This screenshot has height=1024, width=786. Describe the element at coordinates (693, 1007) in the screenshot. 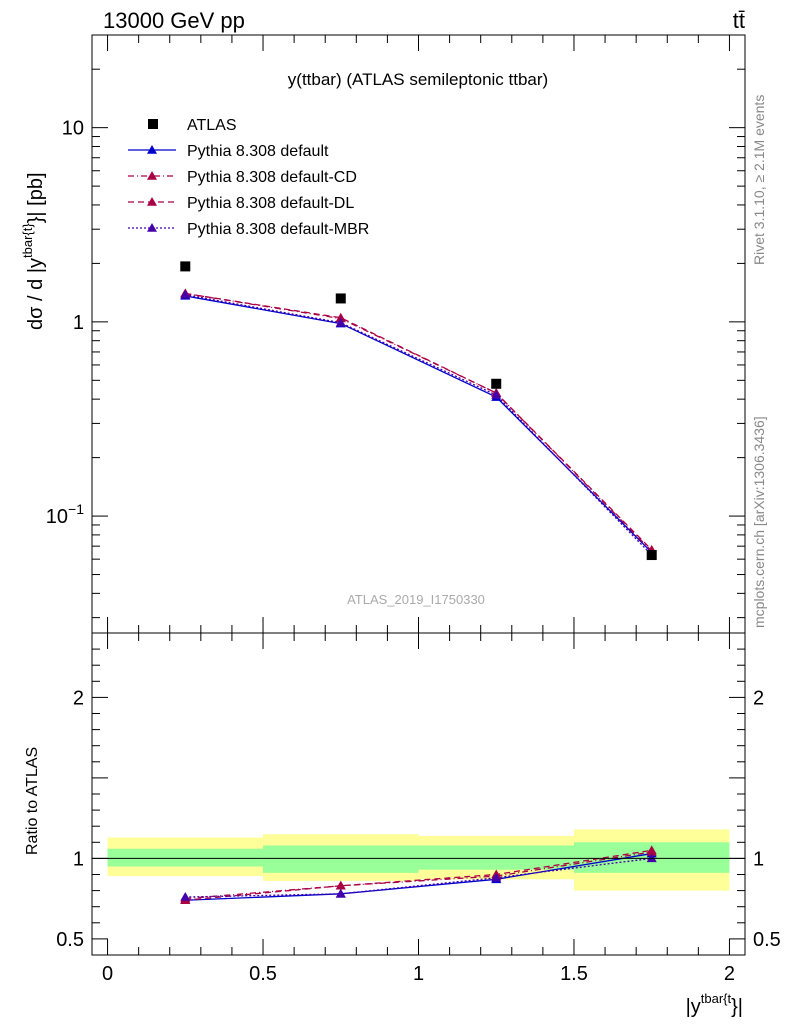

I see `x-axis-title-text: |y` at that location.